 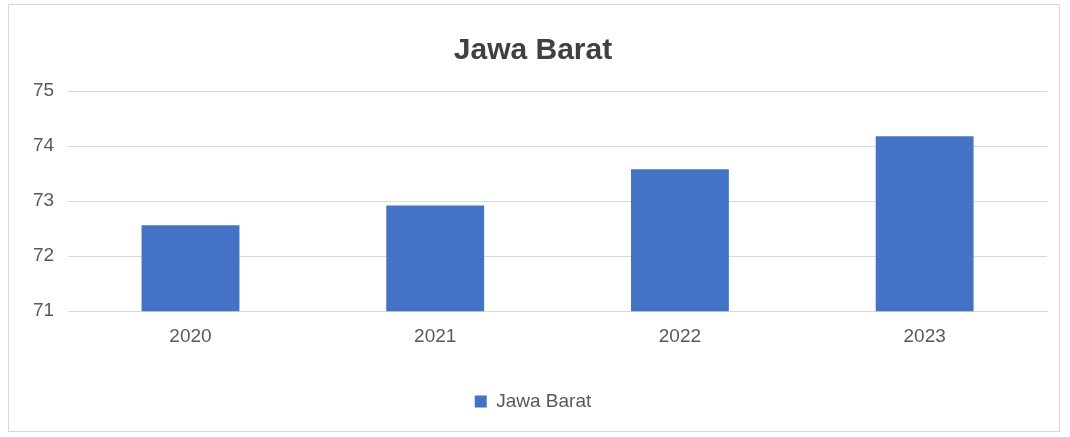 What do you see at coordinates (544, 400) in the screenshot?
I see `legend-label: Jawa Barat` at bounding box center [544, 400].